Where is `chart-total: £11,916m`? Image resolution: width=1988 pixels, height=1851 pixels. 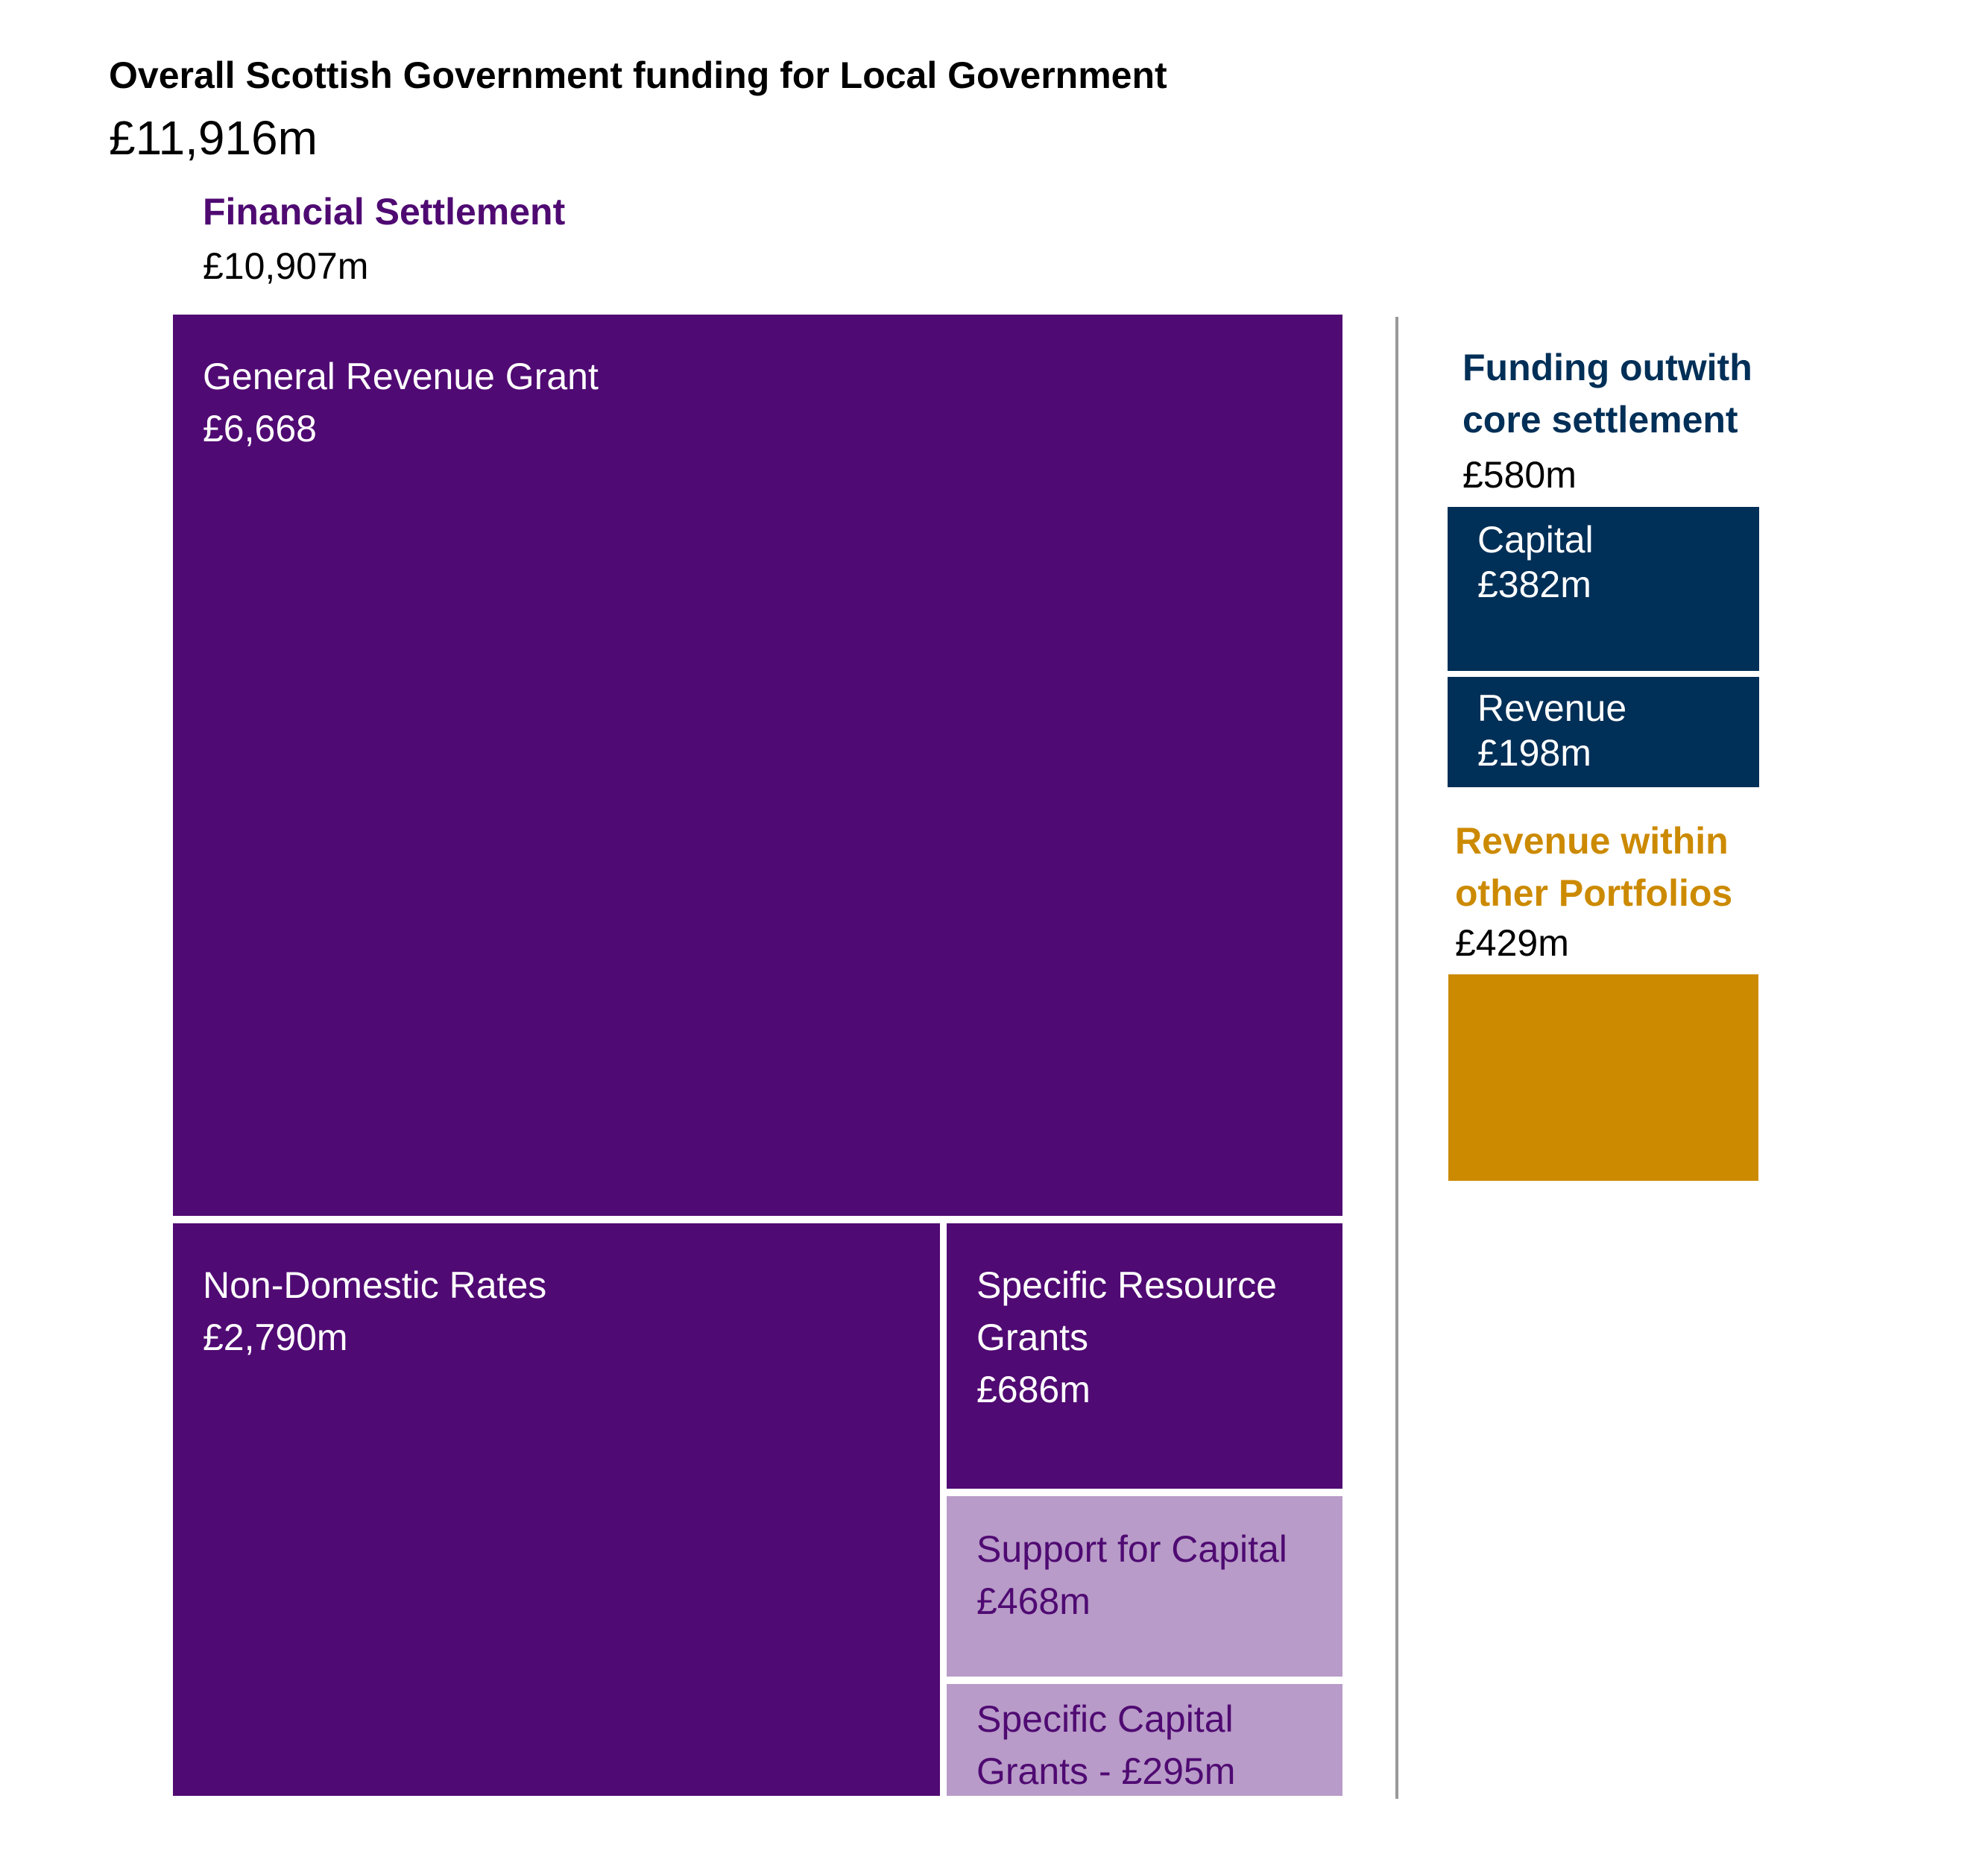
chart-total: £11,916m is located at coordinates (214, 138).